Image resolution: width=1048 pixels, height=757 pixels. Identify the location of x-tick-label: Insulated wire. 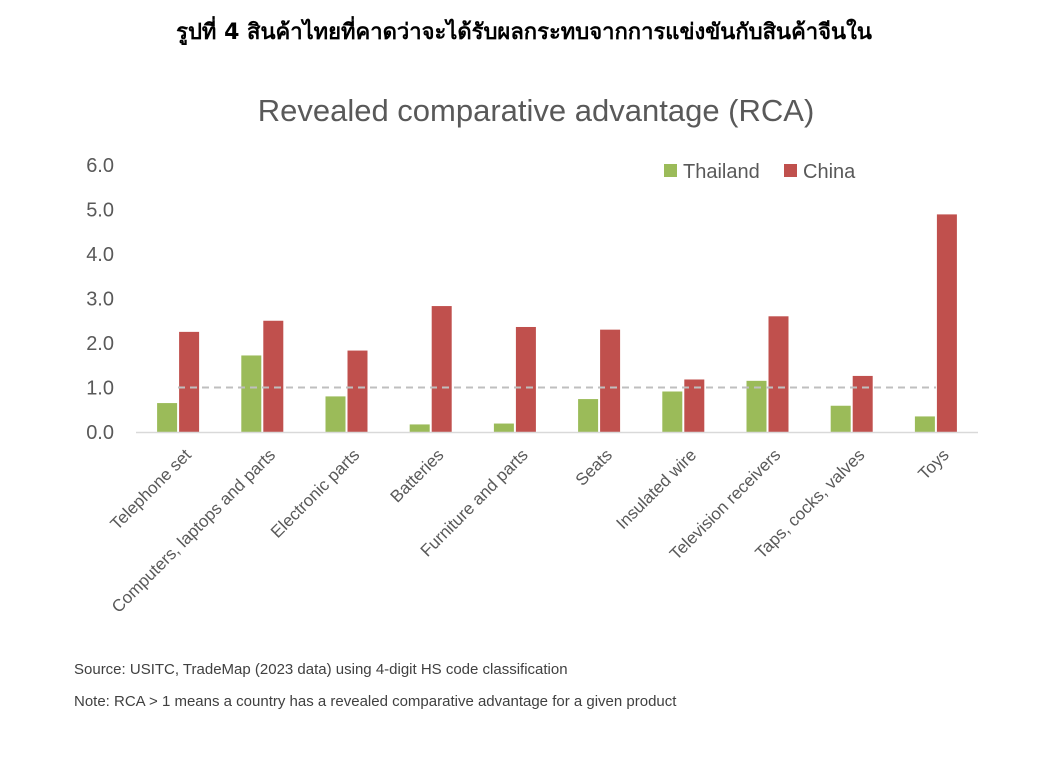
(657, 489).